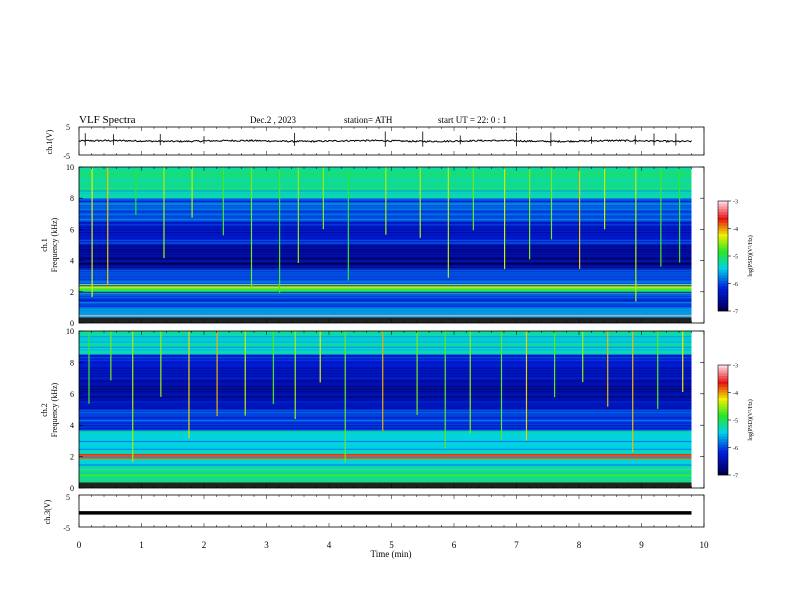 This screenshot has height=612, width=792. What do you see at coordinates (735, 367) in the screenshot?
I see `ch2-spectrogram-cb-label-0: -3` at bounding box center [735, 367].